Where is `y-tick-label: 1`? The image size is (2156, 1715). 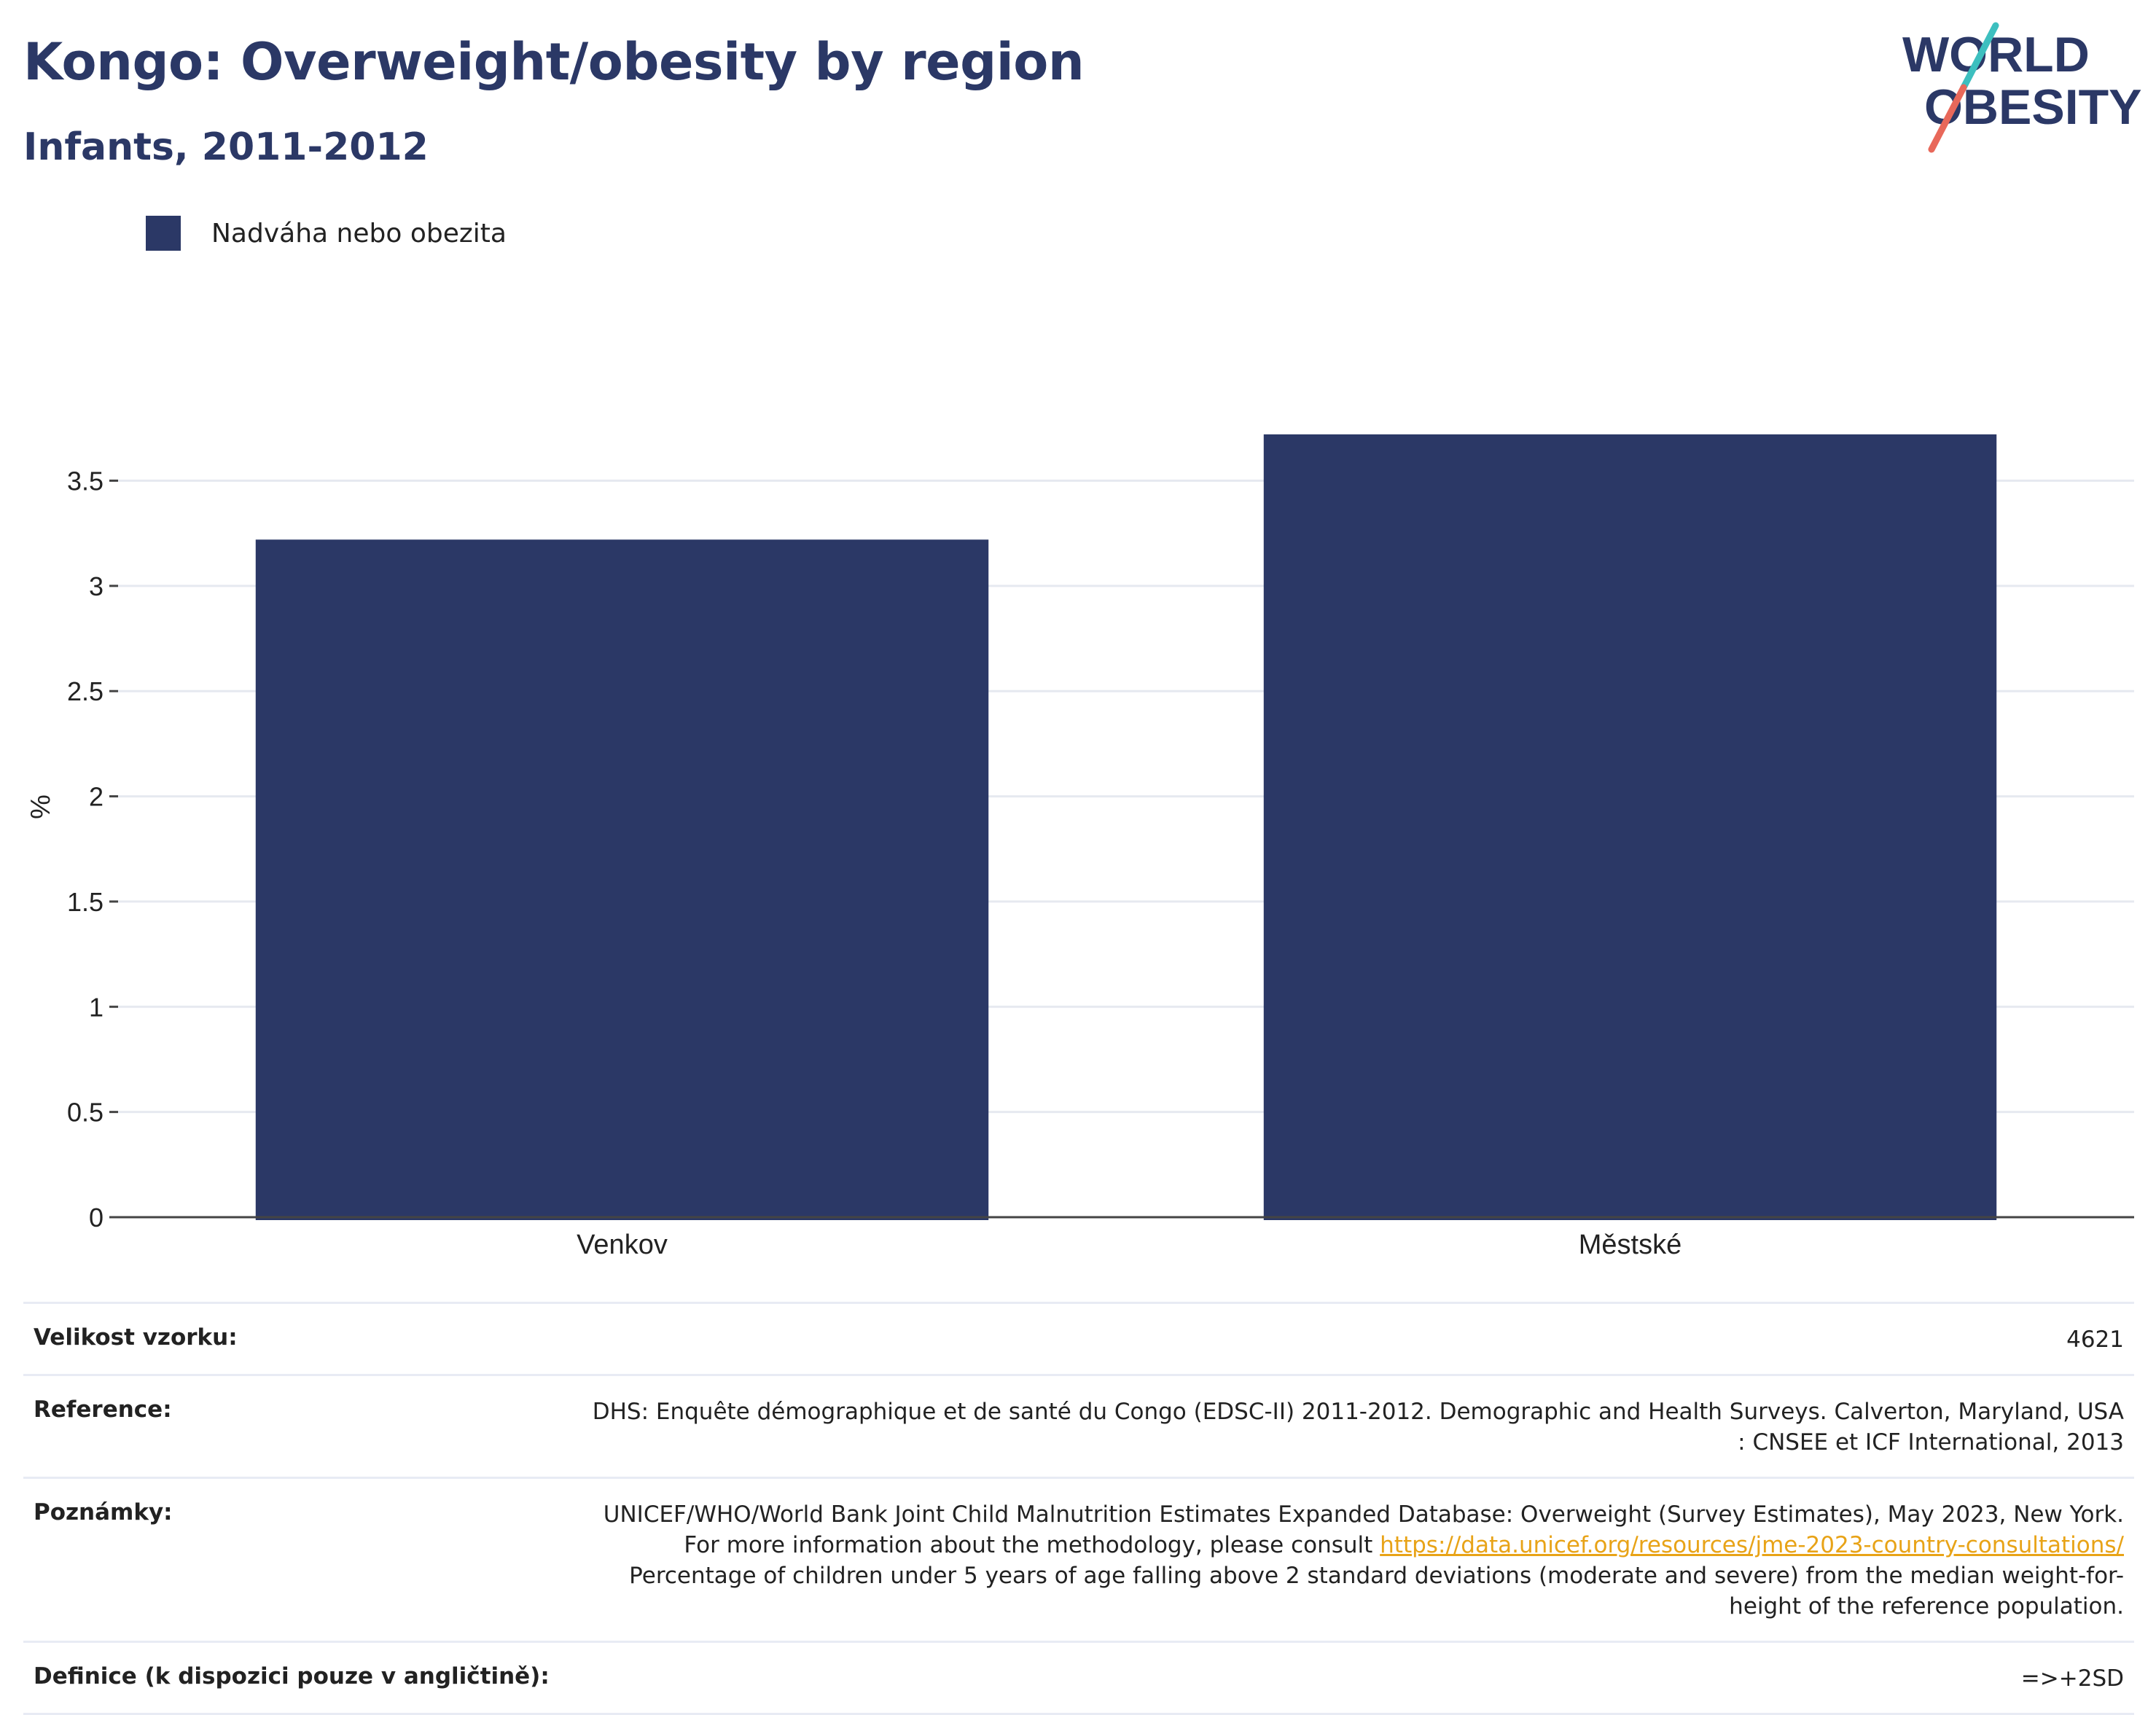 y-tick-label: 1 is located at coordinates (96, 1007).